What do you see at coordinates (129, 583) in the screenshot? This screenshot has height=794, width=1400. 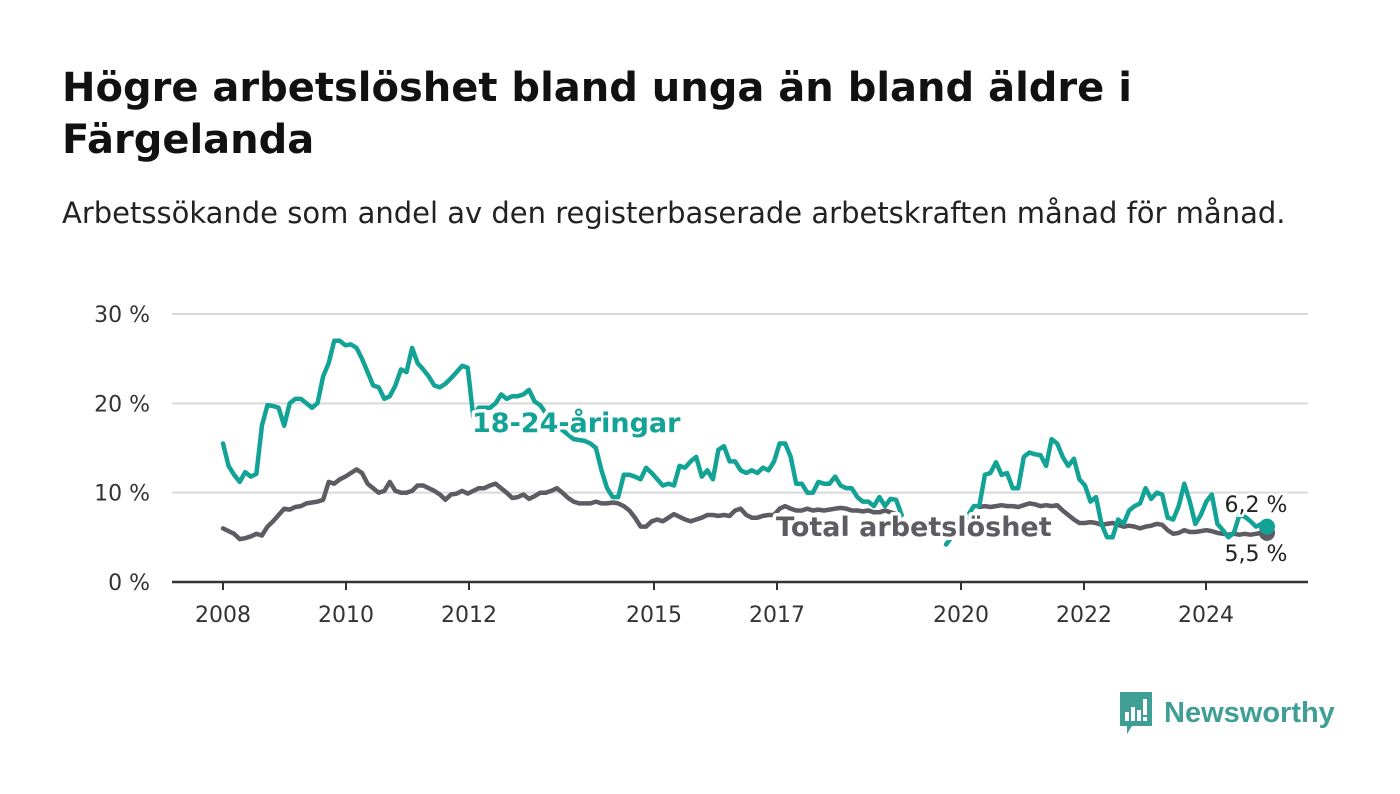 I see `y-tick-label: 0 %` at bounding box center [129, 583].